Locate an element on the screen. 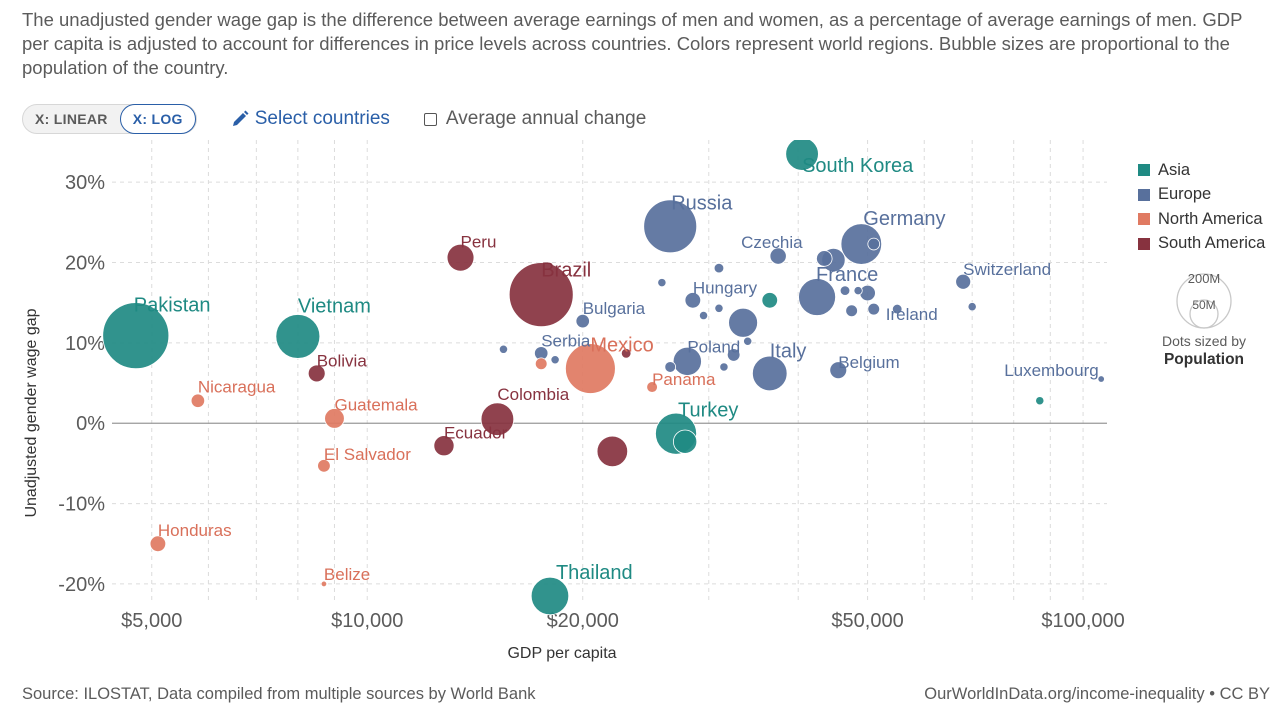 The width and height of the screenshot is (1280, 721). point-label: Mexico is located at coordinates (621, 346).